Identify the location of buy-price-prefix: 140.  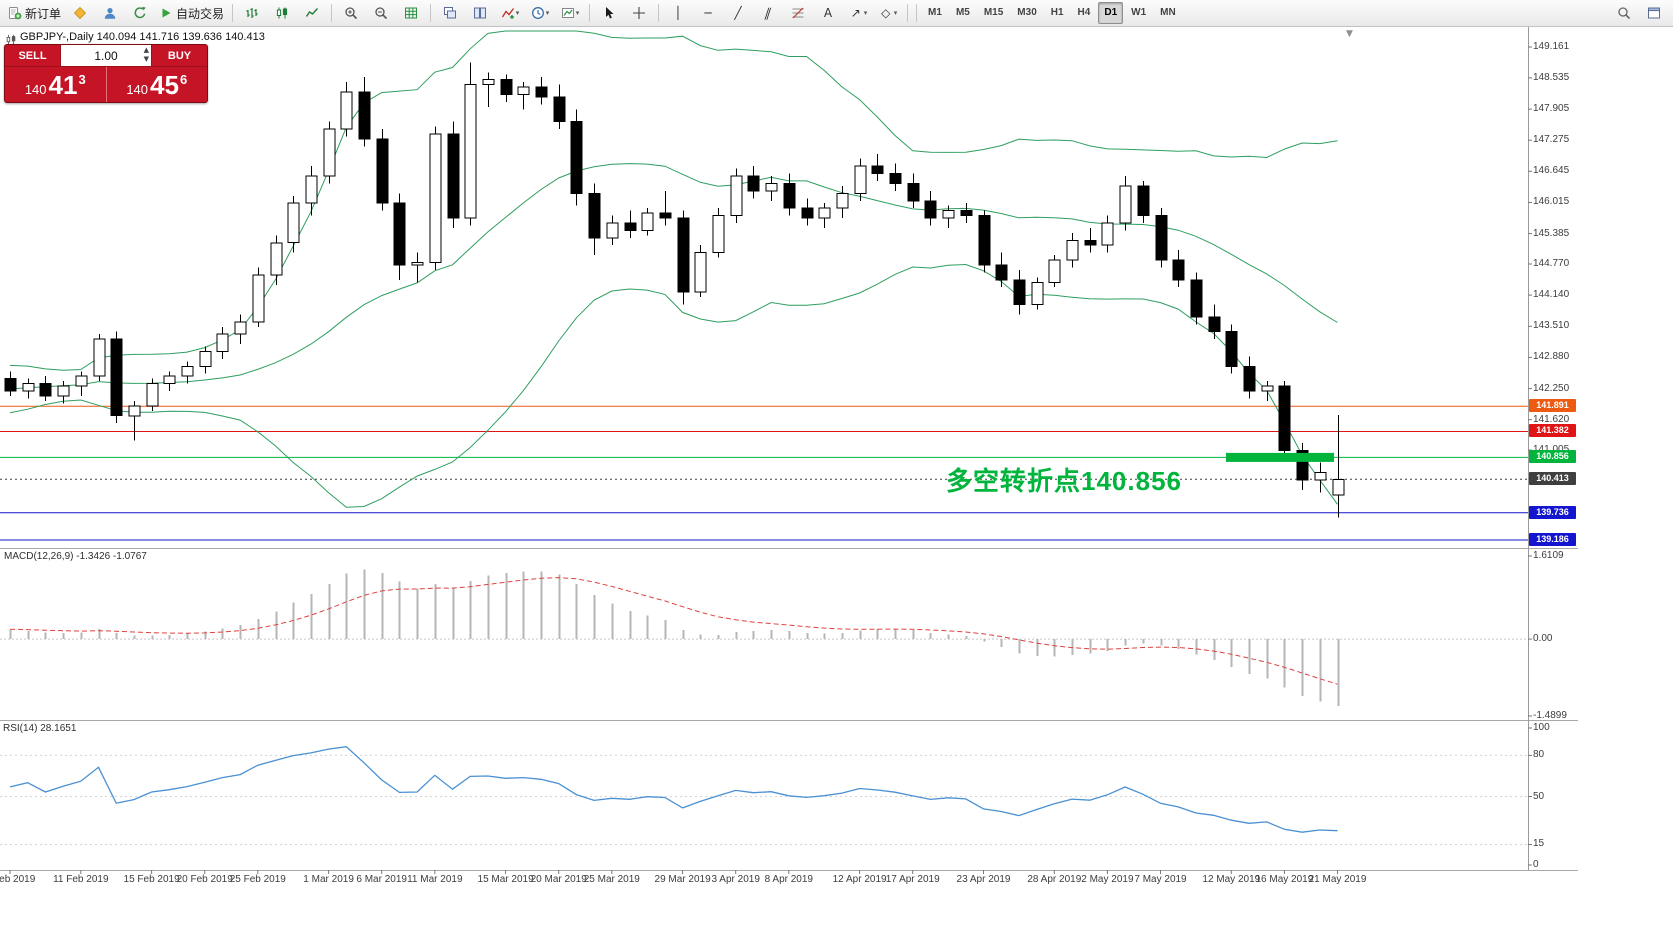
(137, 89).